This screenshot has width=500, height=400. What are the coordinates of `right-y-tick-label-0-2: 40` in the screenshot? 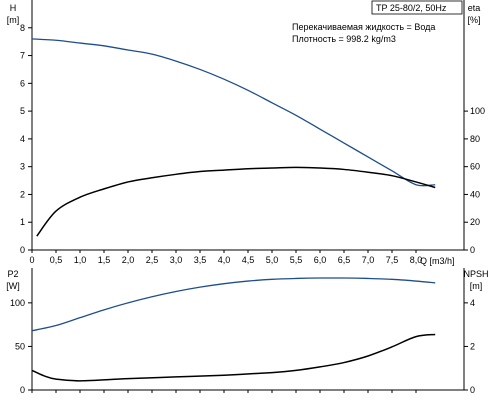 It's located at (475, 194).